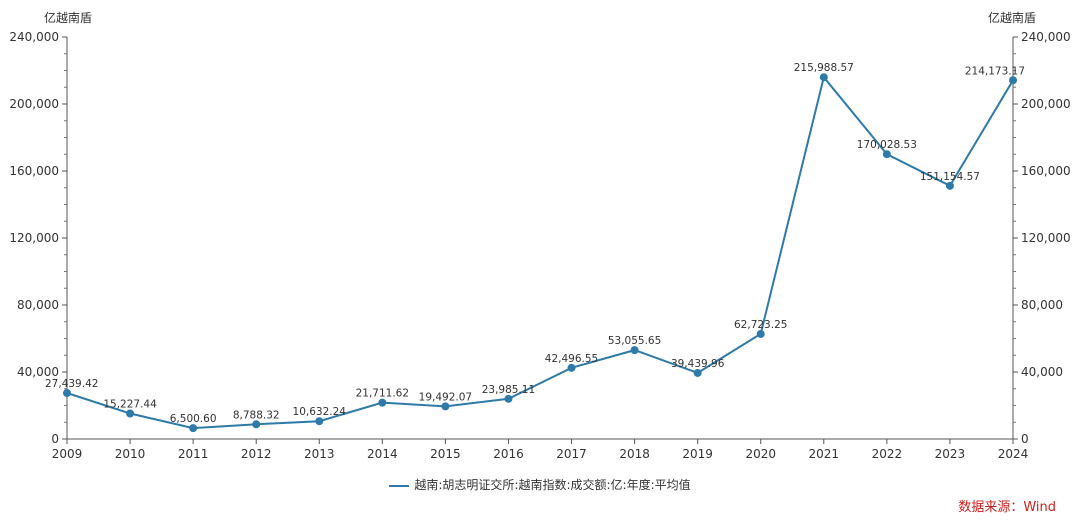  What do you see at coordinates (34, 171) in the screenshot?
I see `left-y-tick-label: 160,000` at bounding box center [34, 171].